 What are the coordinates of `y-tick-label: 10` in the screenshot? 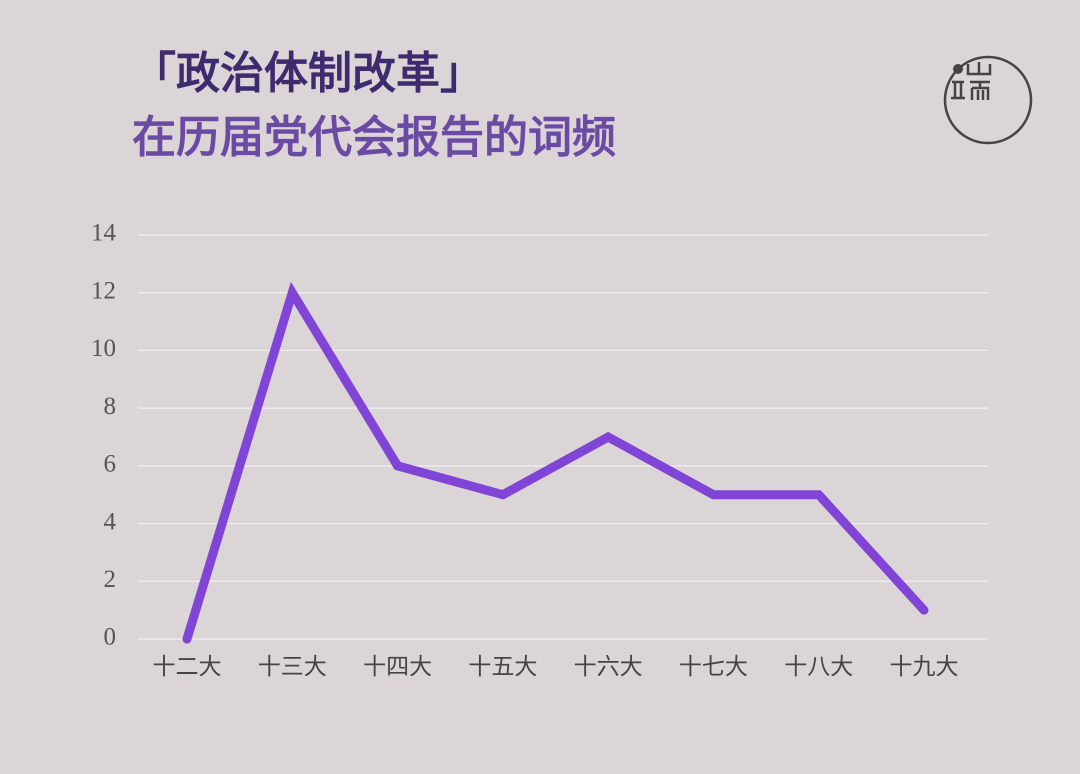 It's located at (103, 348).